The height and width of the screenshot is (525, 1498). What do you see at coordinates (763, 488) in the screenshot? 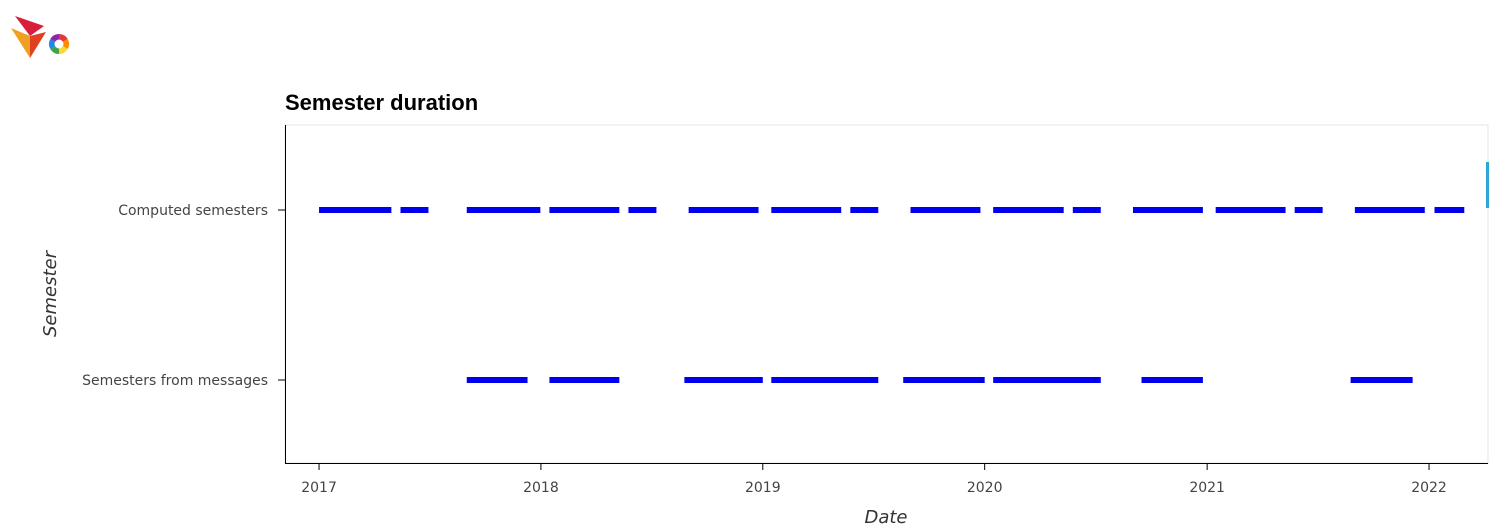
I see `x-tick-label: 2019` at bounding box center [763, 488].